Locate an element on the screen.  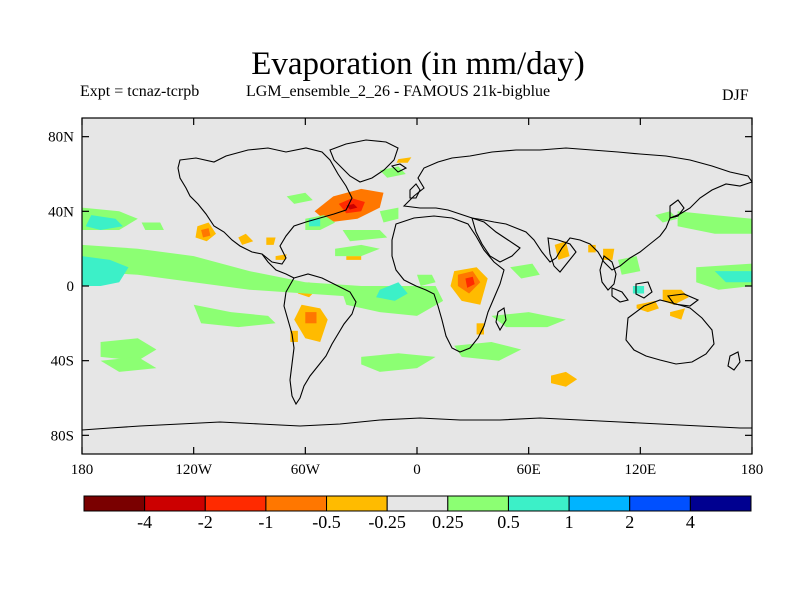
north-america-coast is located at coordinates (265, 206).